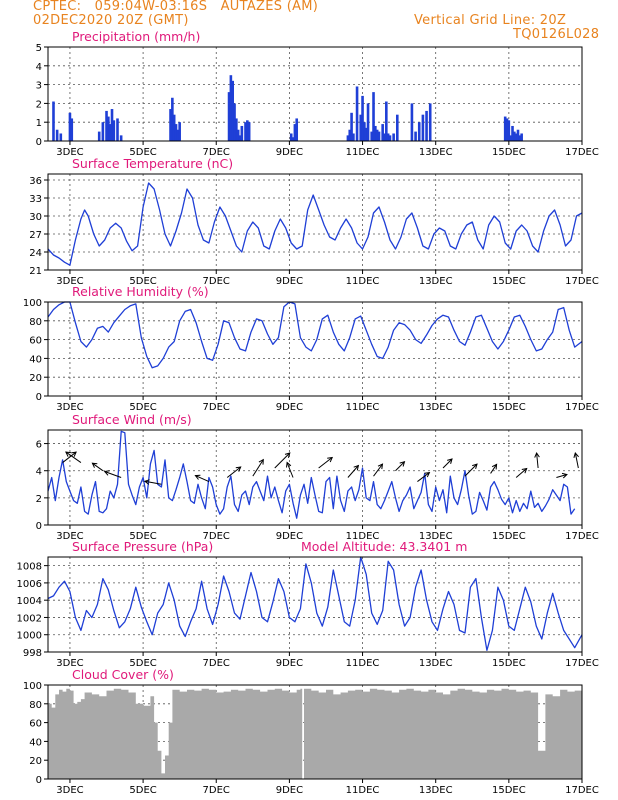  I want to click on wind-xtick-label: 15DEC, so click(509, 536).